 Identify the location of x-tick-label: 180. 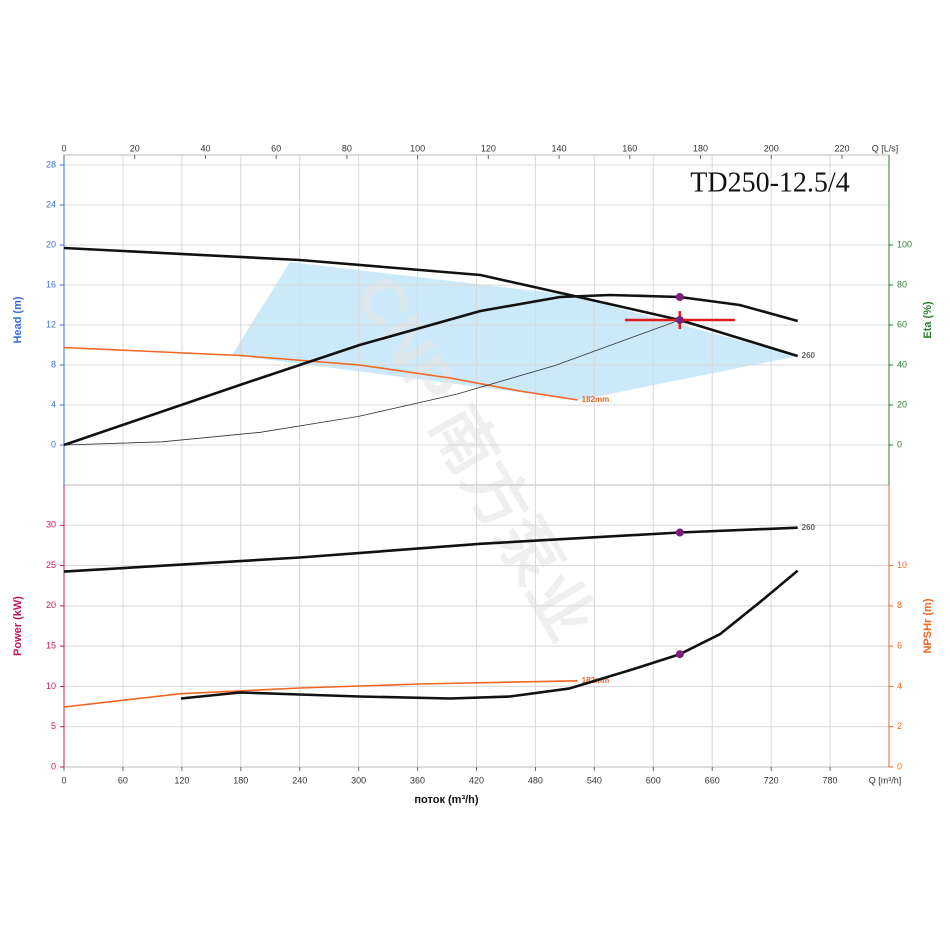
(240, 780).